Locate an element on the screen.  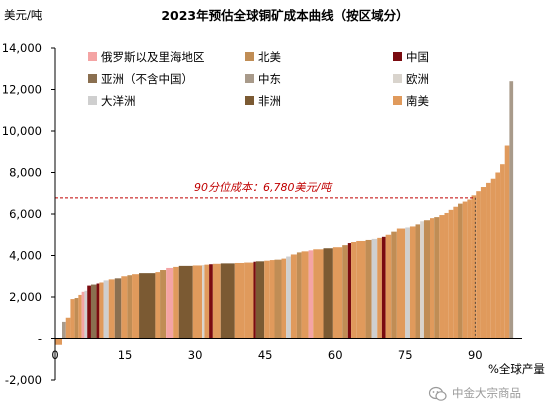
legend-label: 南美 is located at coordinates (417, 101).